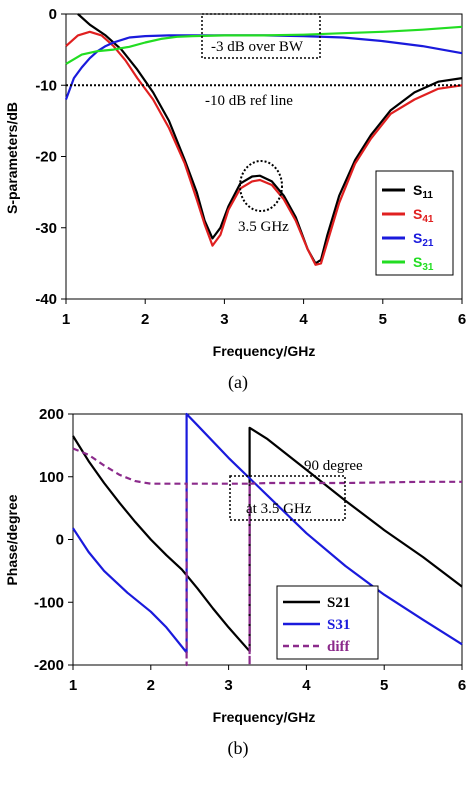 This screenshot has width=472, height=791. Describe the element at coordinates (261, 186) in the screenshot. I see `freq-circle` at that location.